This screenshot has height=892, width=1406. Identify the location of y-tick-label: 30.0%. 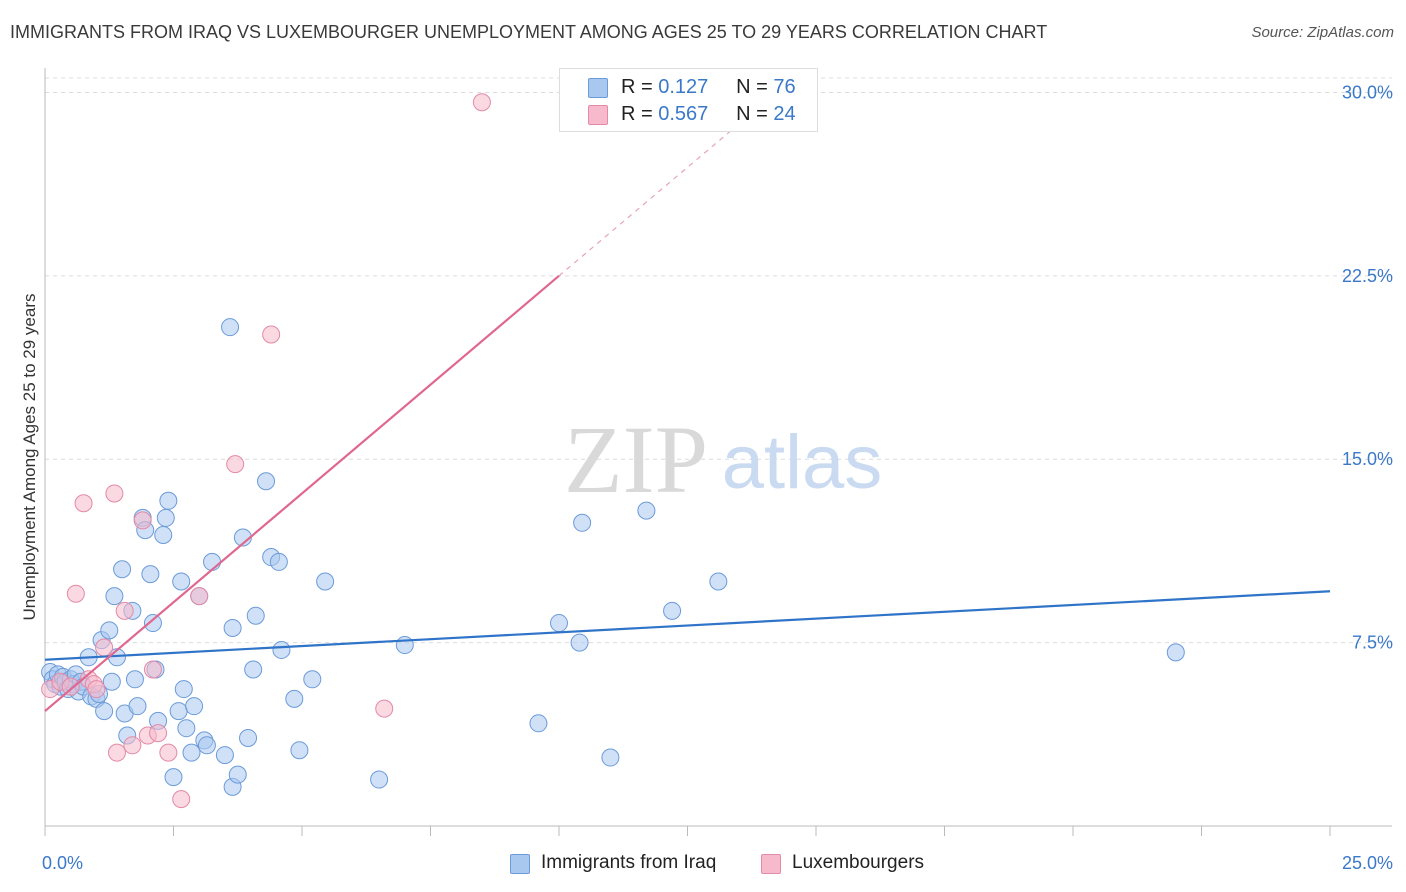
(1367, 92).